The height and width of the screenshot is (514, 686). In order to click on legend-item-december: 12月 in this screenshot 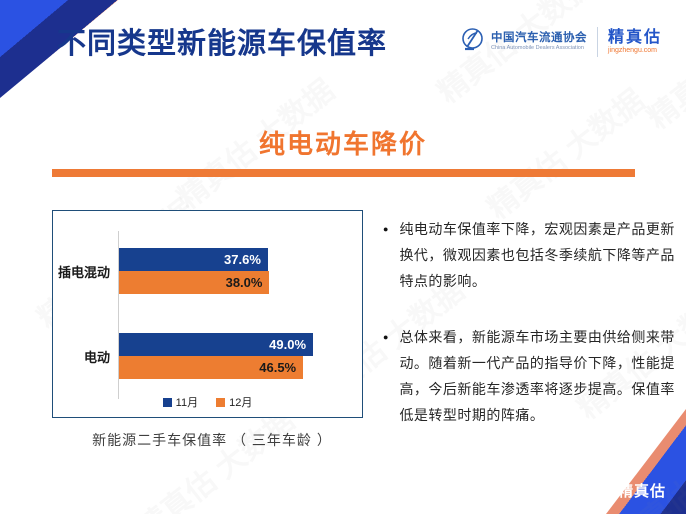, I will do `click(234, 402)`.